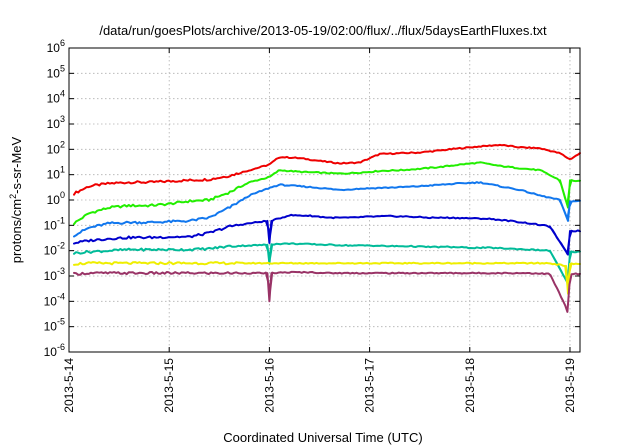 This screenshot has height=448, width=640. Describe the element at coordinates (16, 231) in the screenshot. I see `y-axis-title-prefix: protons/cm` at that location.